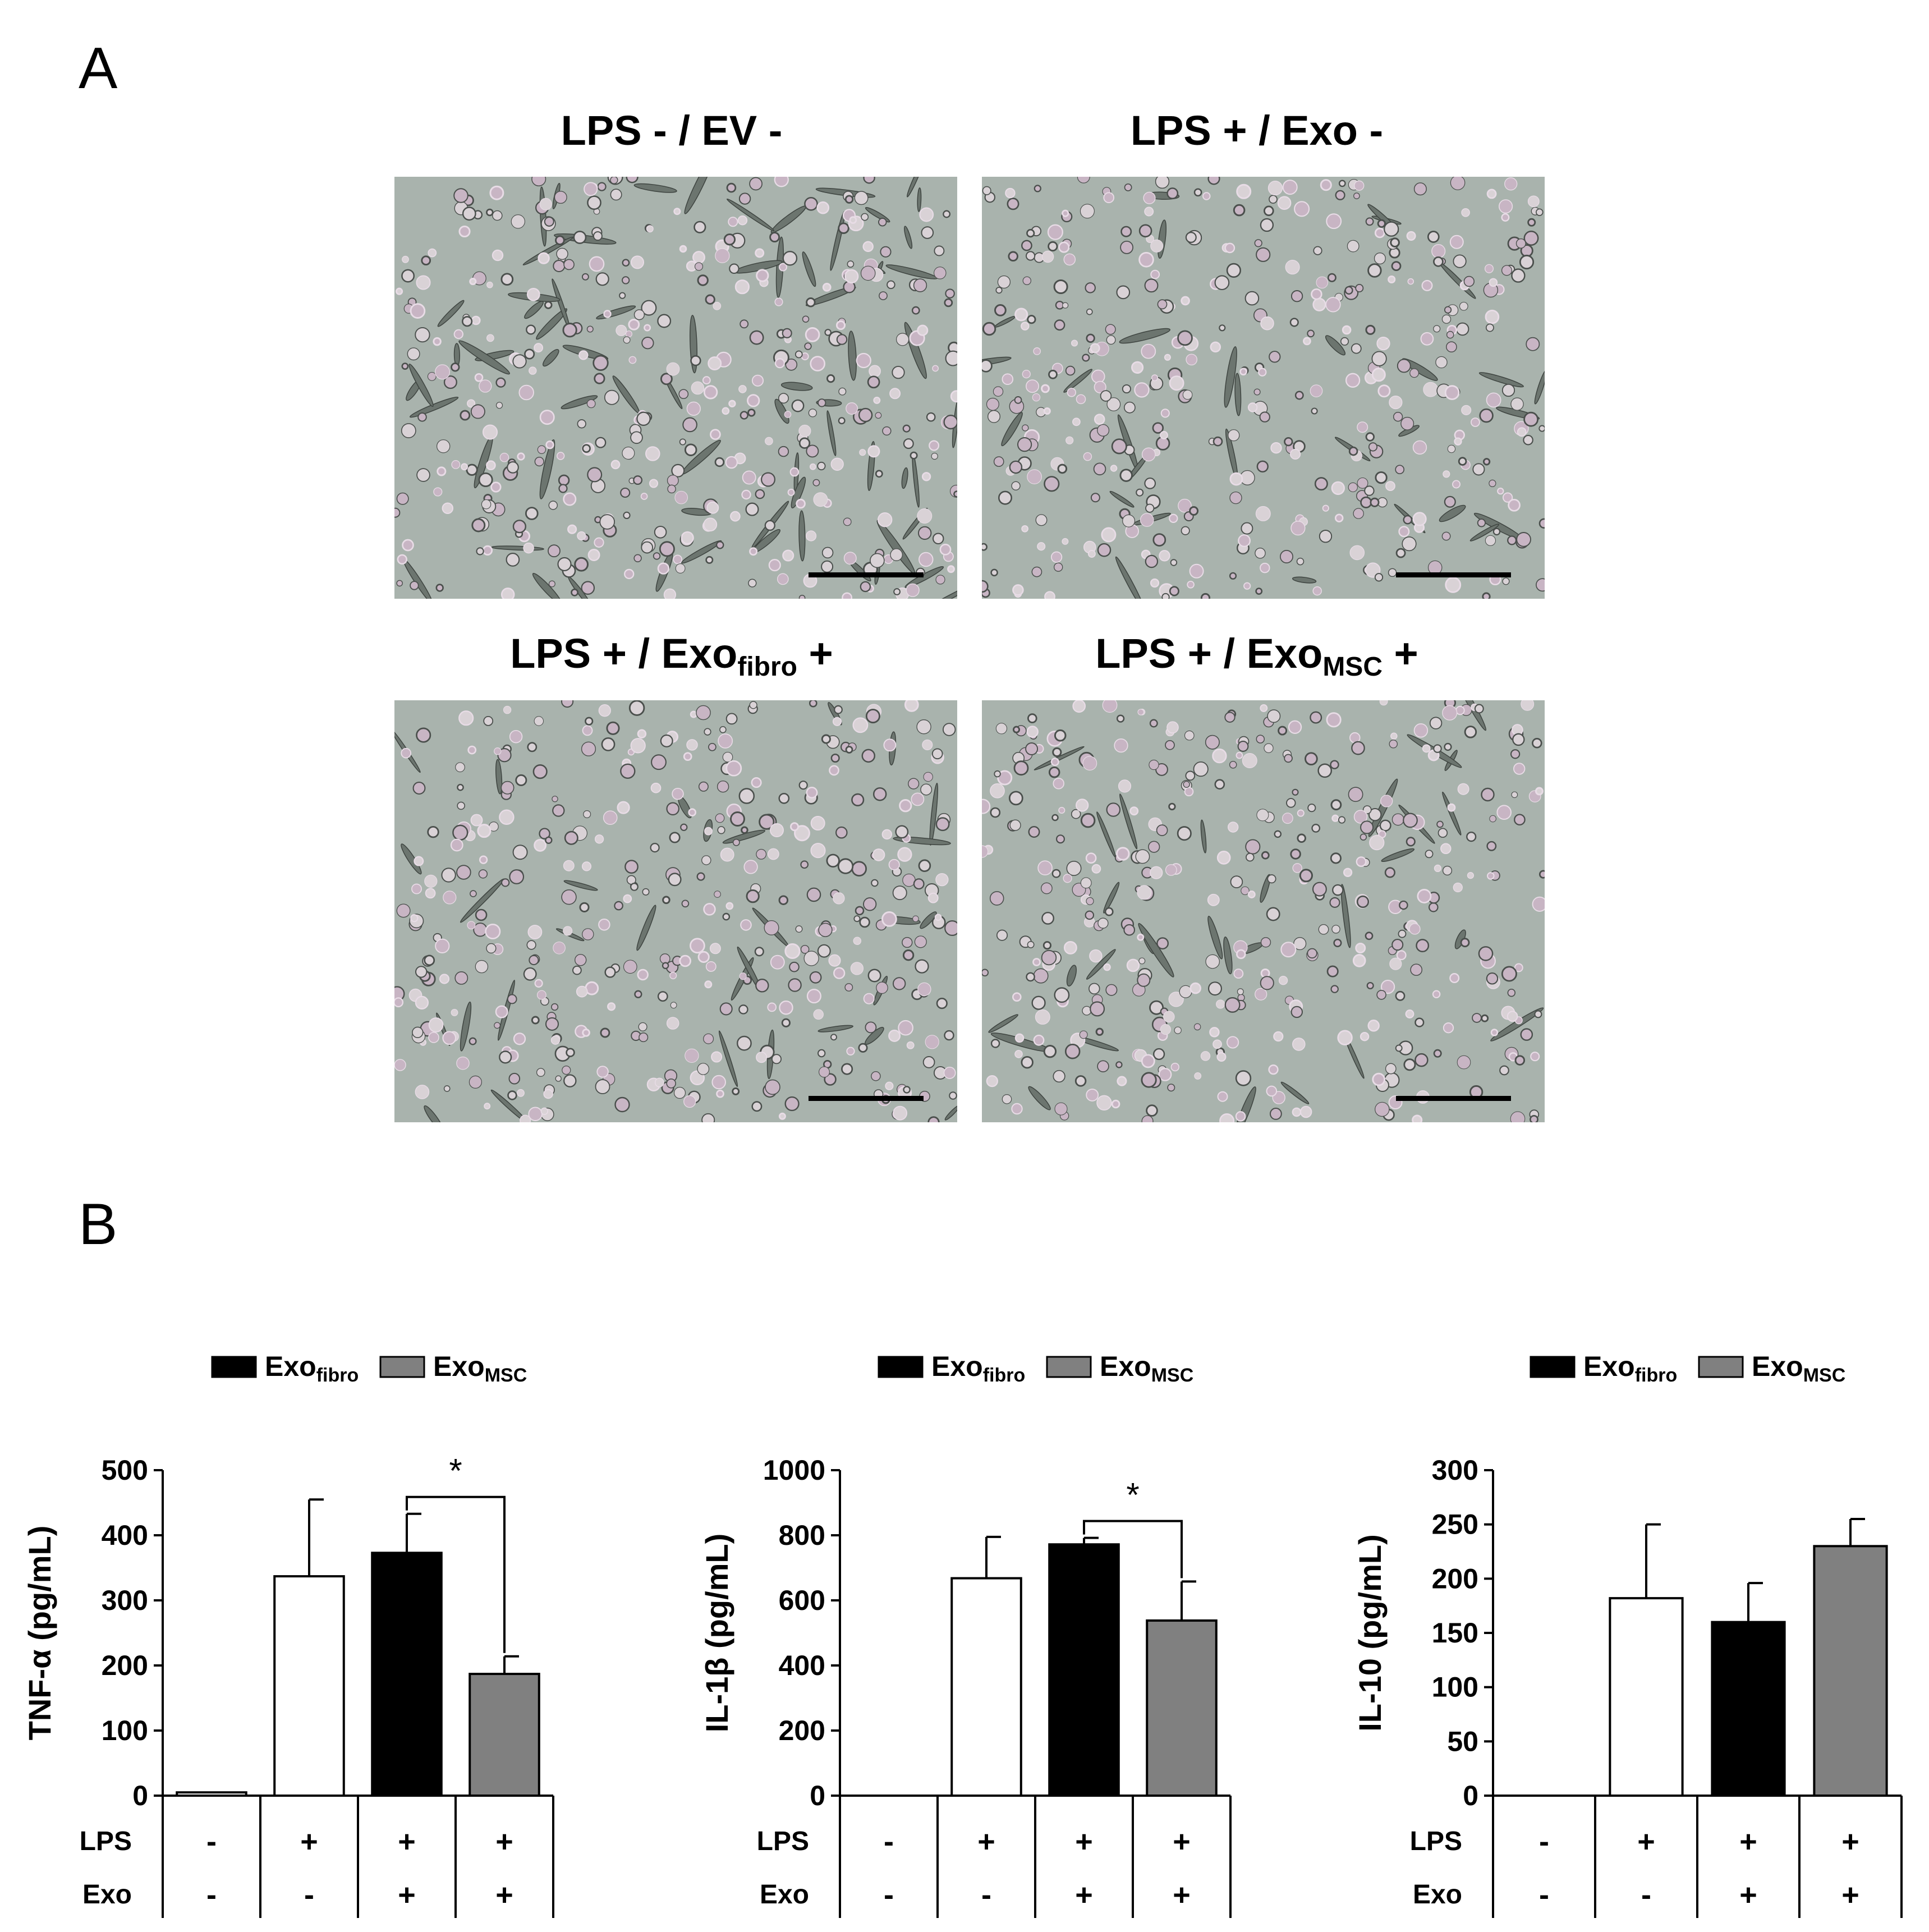 This screenshot has width=1929, height=1932. I want to click on y-tick-label: 500, so click(125, 1470).